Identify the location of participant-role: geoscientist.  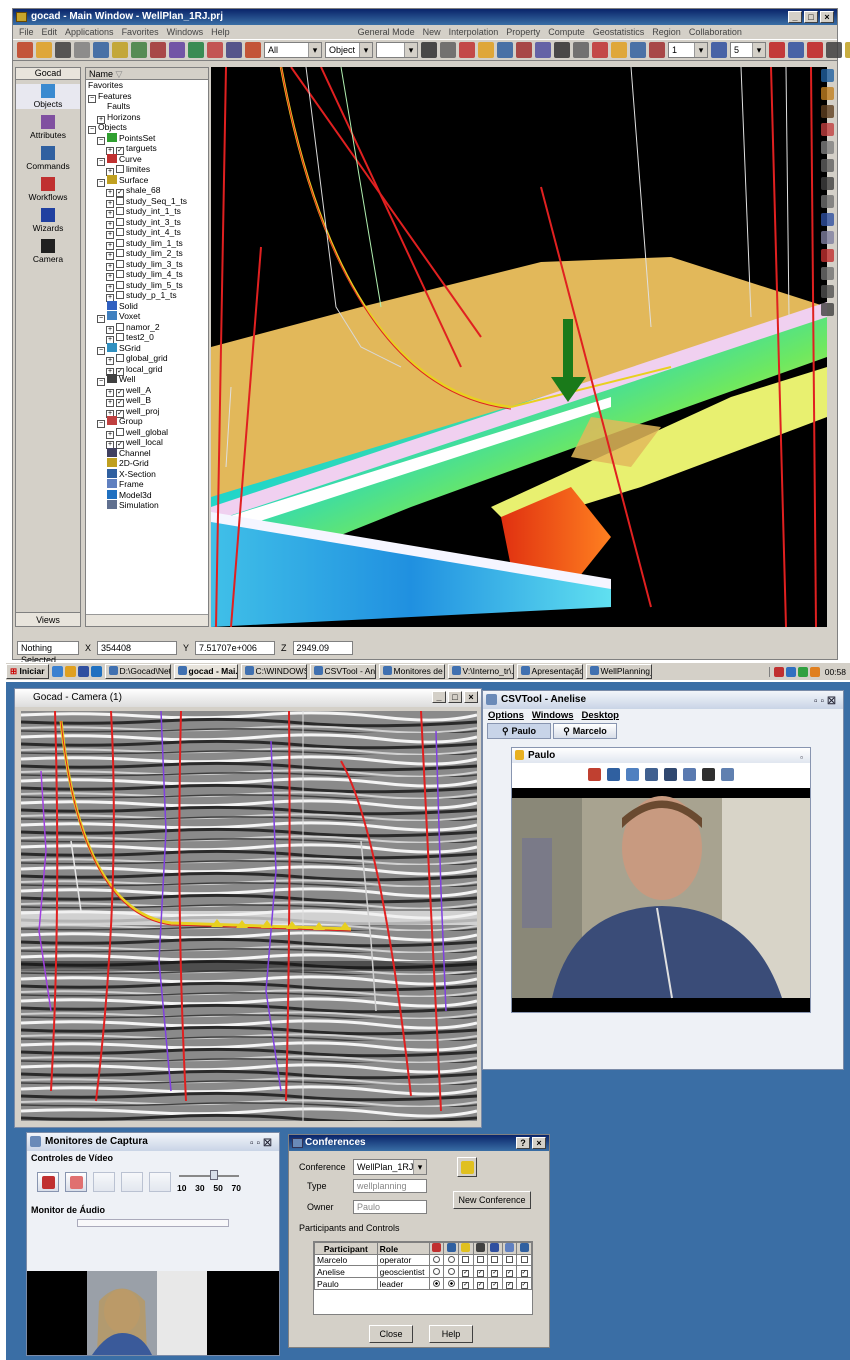
(403, 1271).